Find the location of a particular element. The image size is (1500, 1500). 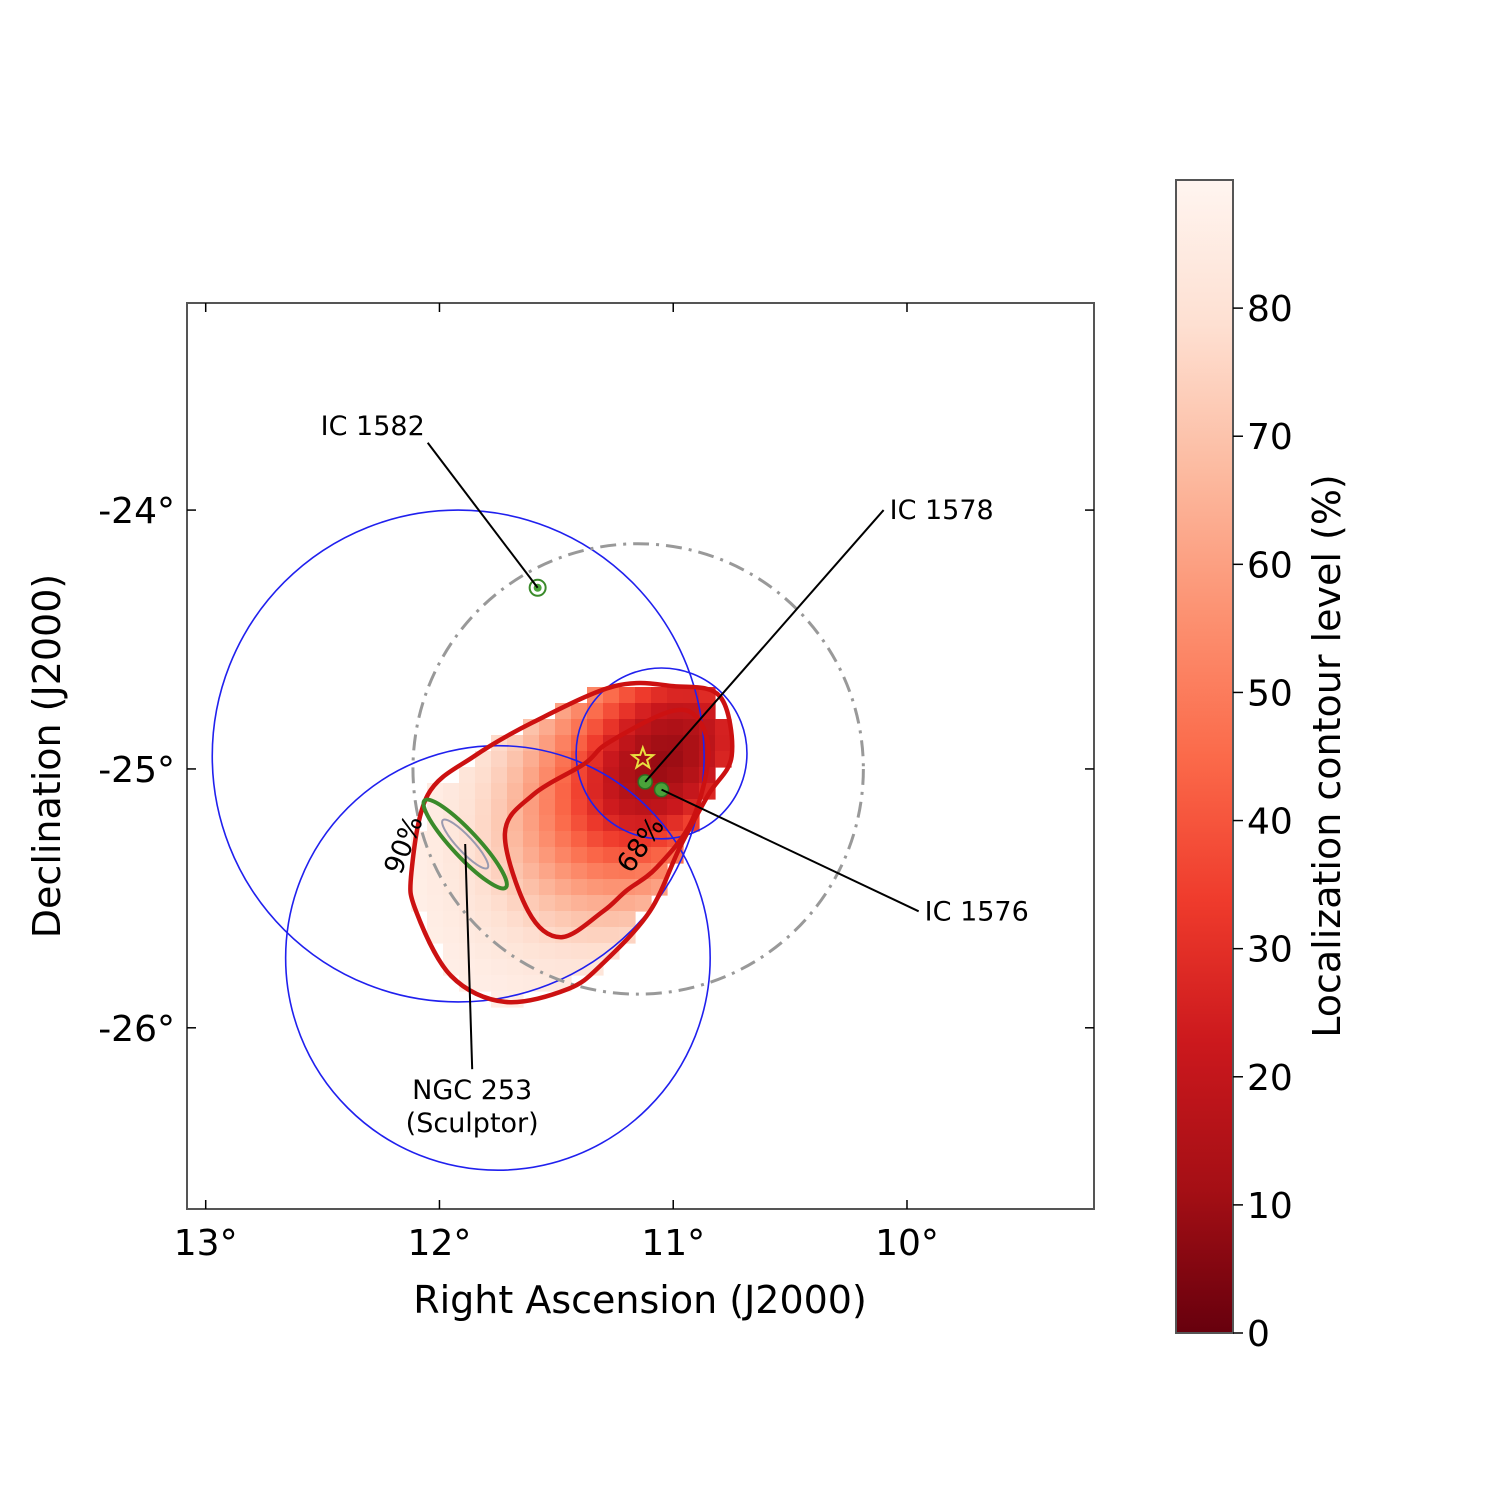

colorbar-tick-label: 20 is located at coordinates (1270, 1078).